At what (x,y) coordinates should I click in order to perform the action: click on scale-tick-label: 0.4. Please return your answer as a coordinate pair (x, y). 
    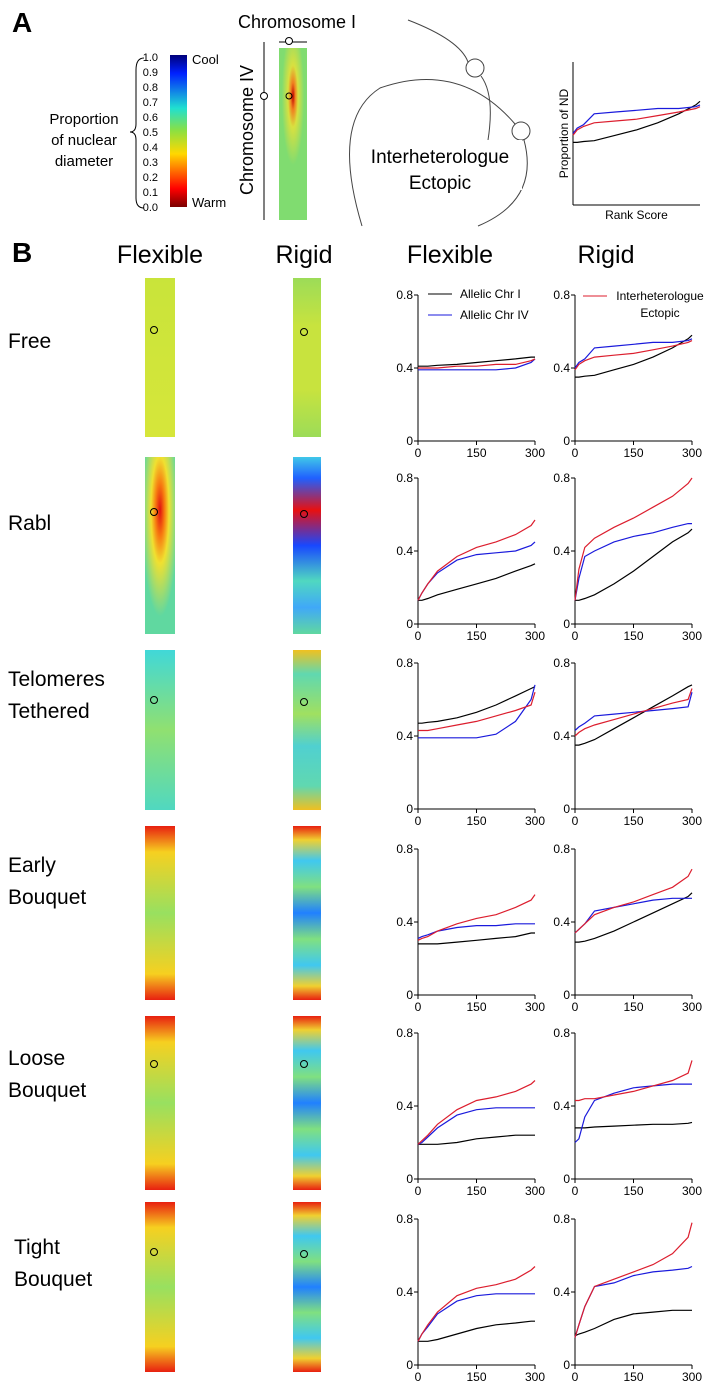
    Looking at the image, I should click on (150, 148).